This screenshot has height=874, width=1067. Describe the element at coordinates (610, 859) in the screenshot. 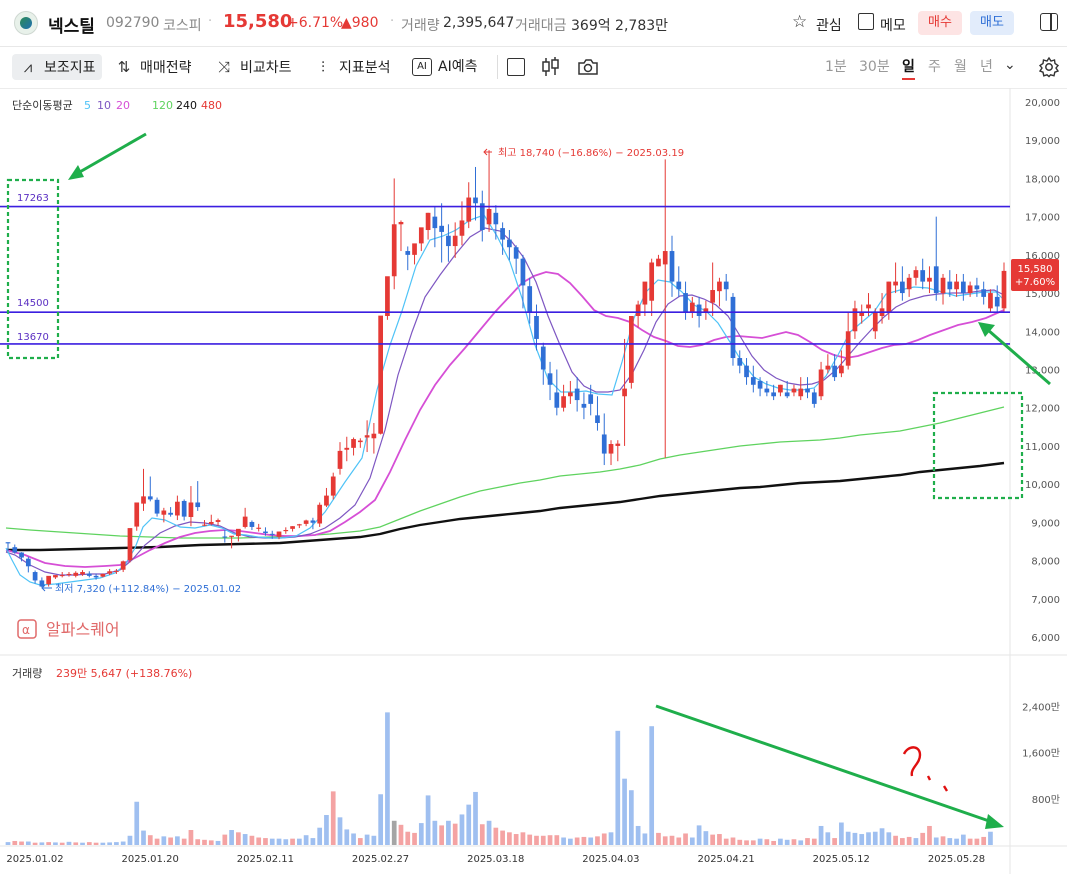

I see `date-tick-label: 2025.04.03` at that location.